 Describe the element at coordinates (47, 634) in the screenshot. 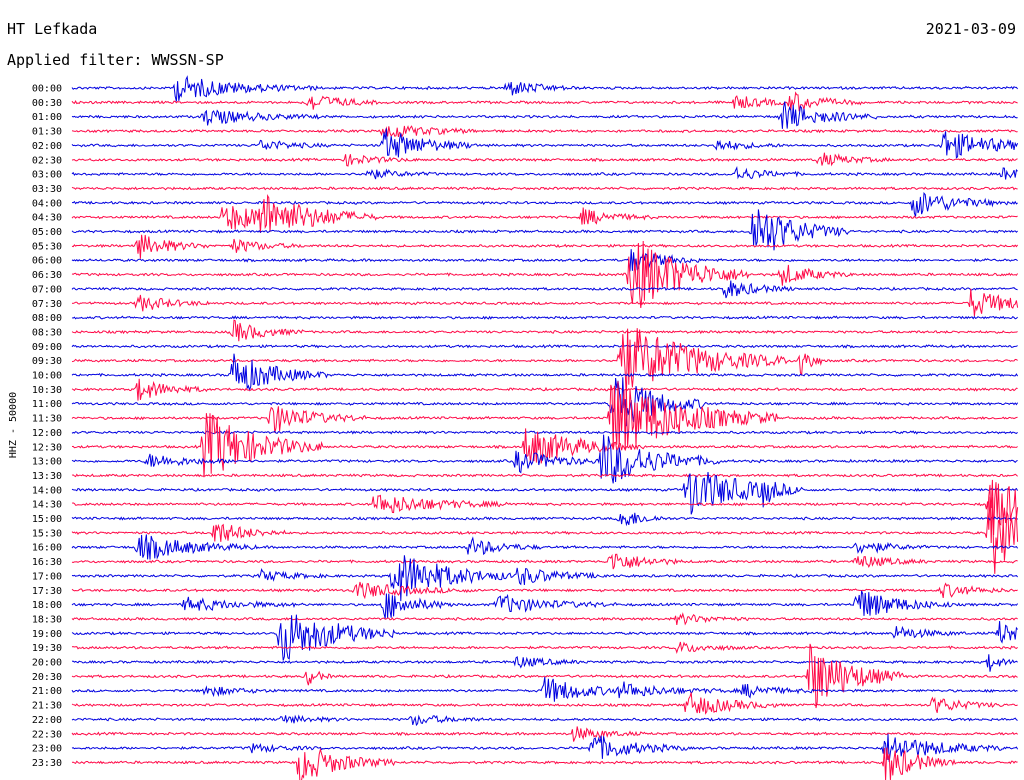

I see `row-label-38: 19:00` at that location.